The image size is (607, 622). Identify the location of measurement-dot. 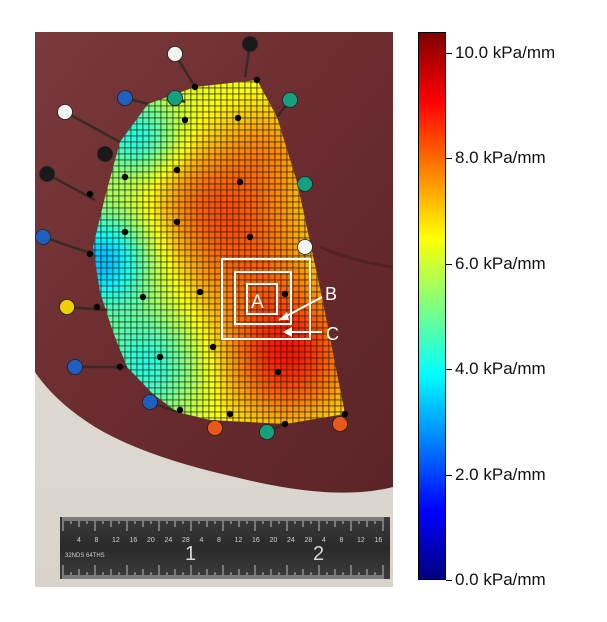
(120, 367).